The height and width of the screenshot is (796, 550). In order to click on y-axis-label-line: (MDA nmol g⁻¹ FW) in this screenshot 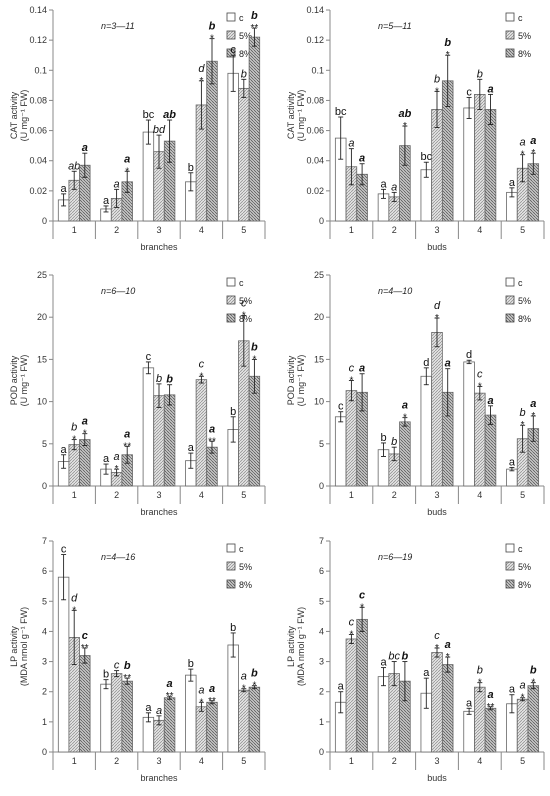, I will do `click(301, 646)`.